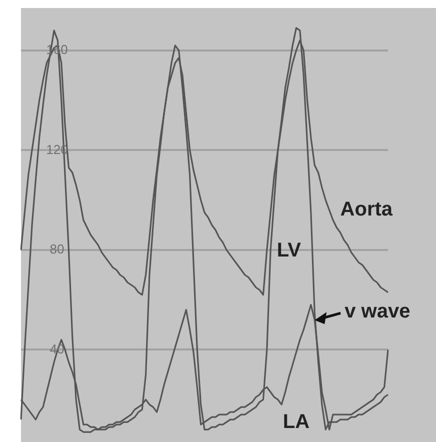  What do you see at coordinates (367, 209) in the screenshot?
I see `series-label: Aorta` at bounding box center [367, 209].